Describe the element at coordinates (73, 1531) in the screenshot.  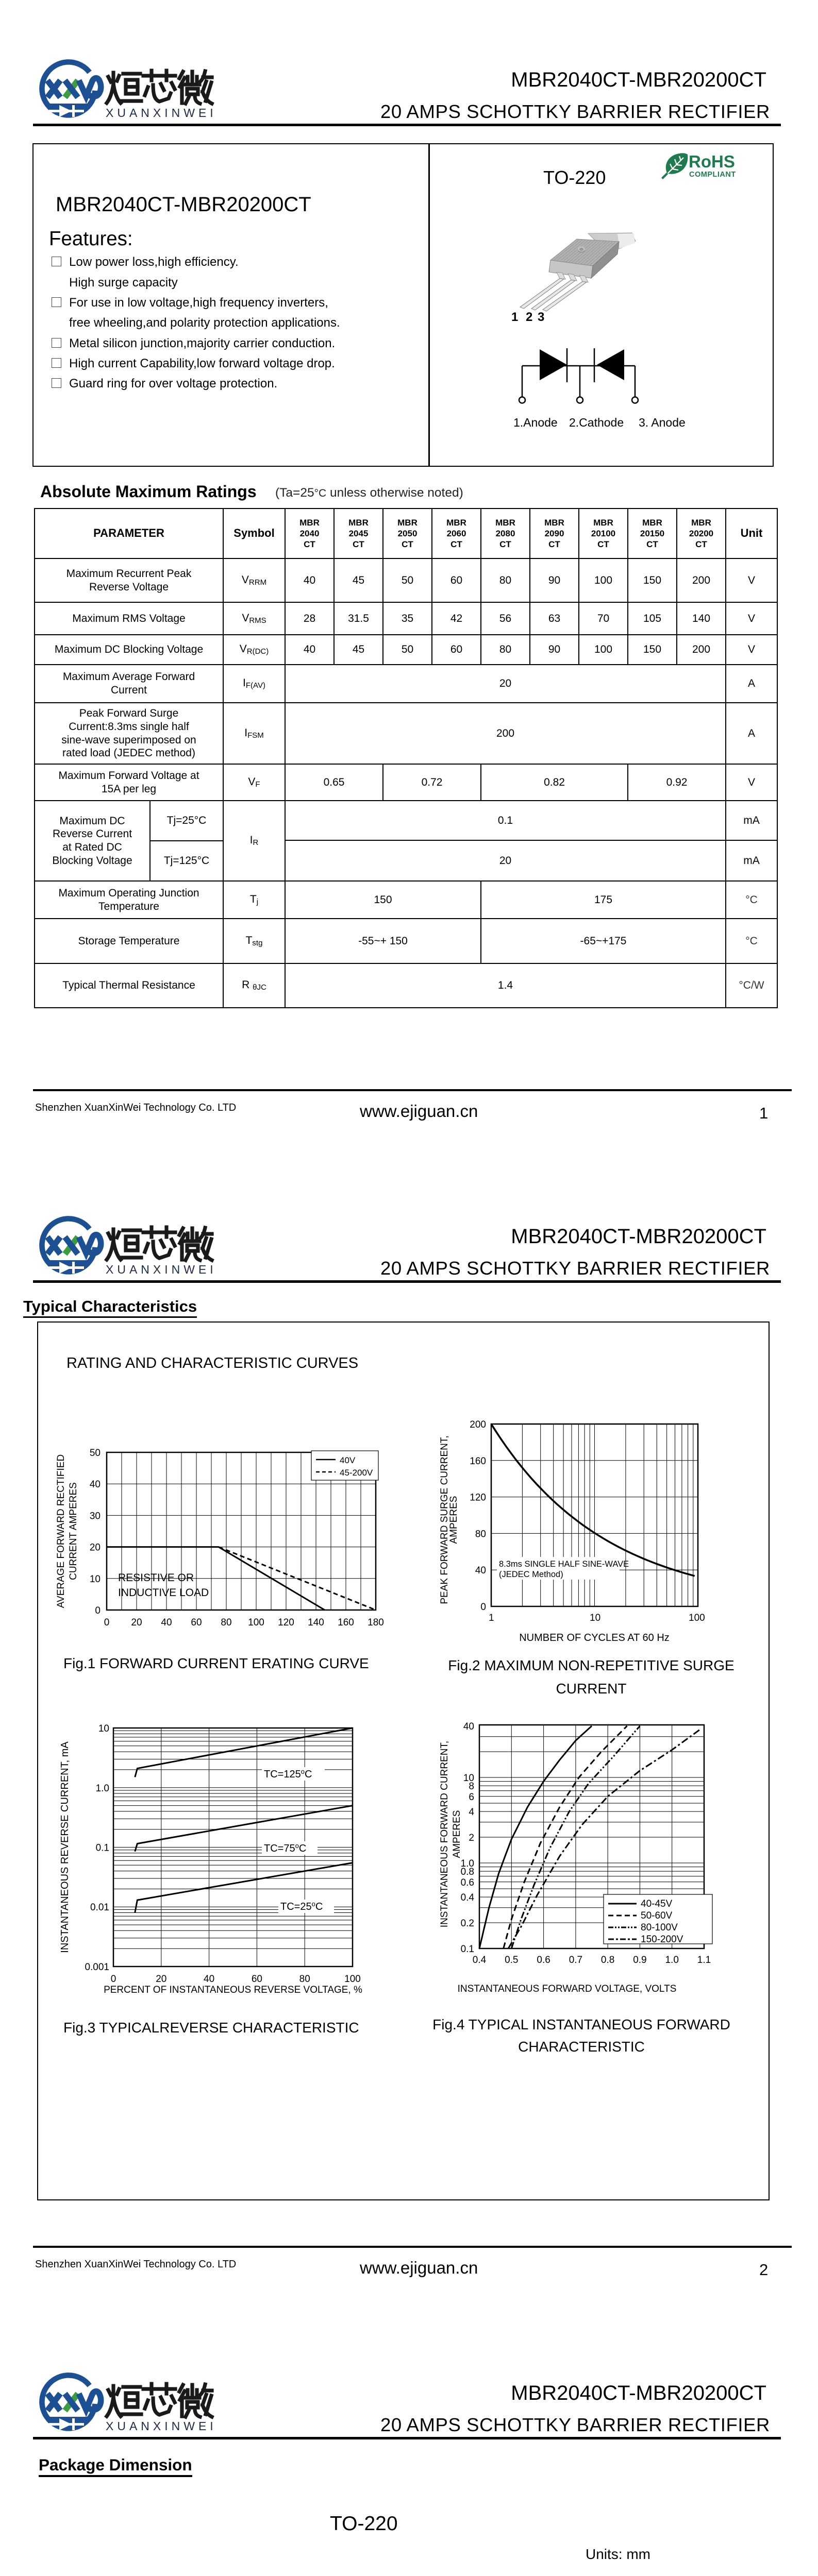
I see `svg-text: CURRENT AMPERES` at that location.